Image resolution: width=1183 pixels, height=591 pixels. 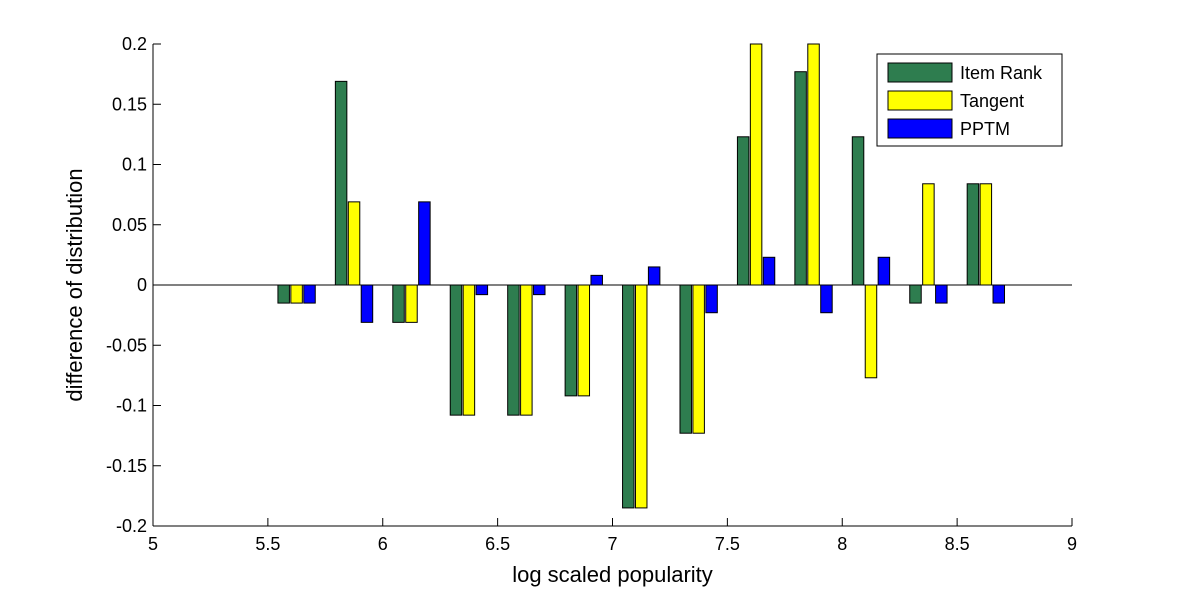 I want to click on x-axis-title: log scaled popularity, so click(x=612, y=574).